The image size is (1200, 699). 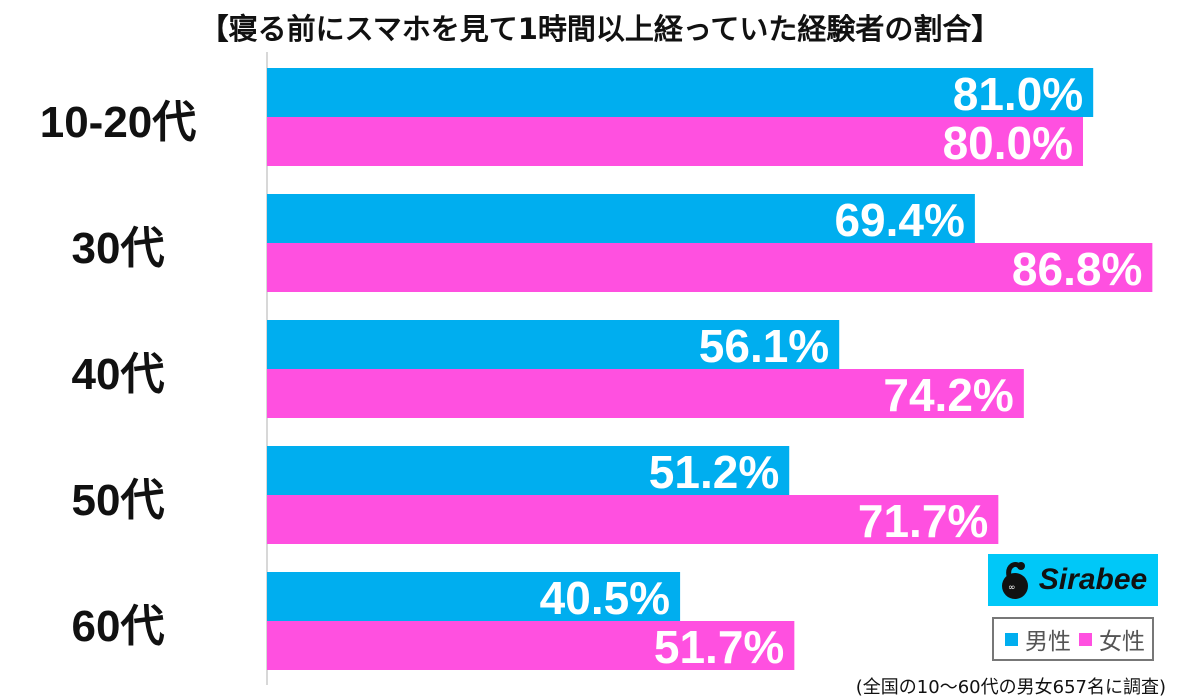 I want to click on data-label: 81.0%, so click(x=1018, y=94).